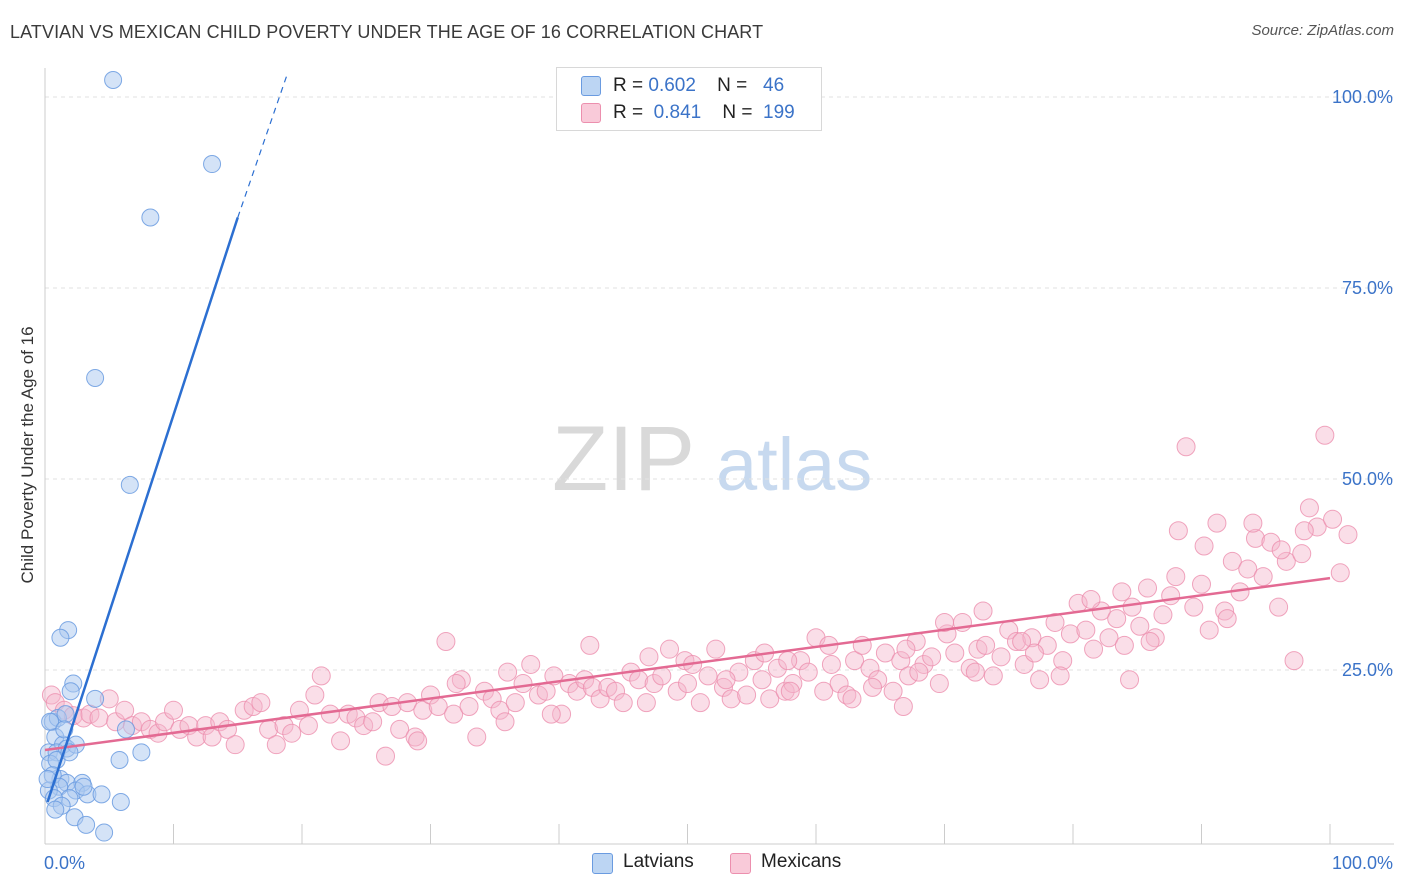 Image resolution: width=1406 pixels, height=892 pixels. I want to click on x-tick-label-min: 0.0%, so click(64, 863).